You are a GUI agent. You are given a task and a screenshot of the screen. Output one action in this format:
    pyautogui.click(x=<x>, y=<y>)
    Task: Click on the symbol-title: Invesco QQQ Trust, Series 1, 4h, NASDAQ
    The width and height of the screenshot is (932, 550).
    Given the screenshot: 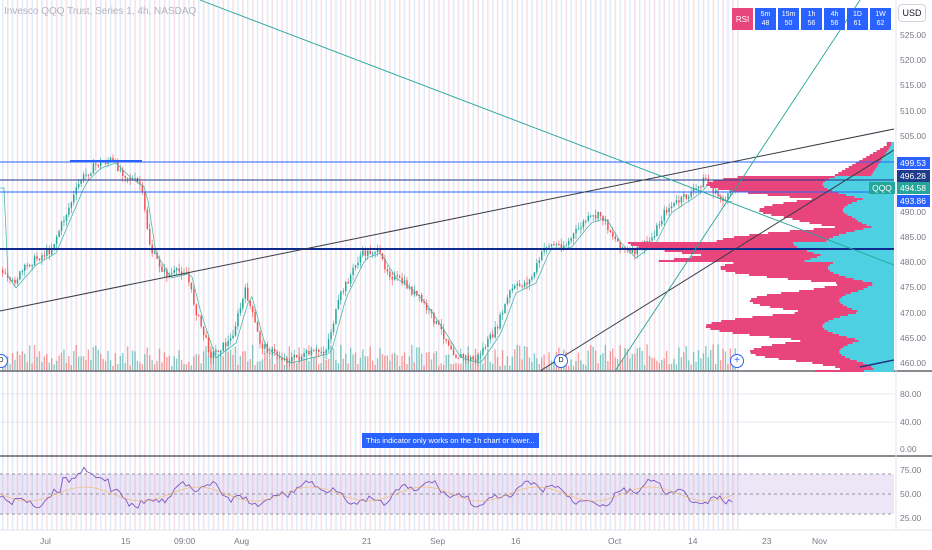 What is the action you would take?
    pyautogui.click(x=100, y=11)
    